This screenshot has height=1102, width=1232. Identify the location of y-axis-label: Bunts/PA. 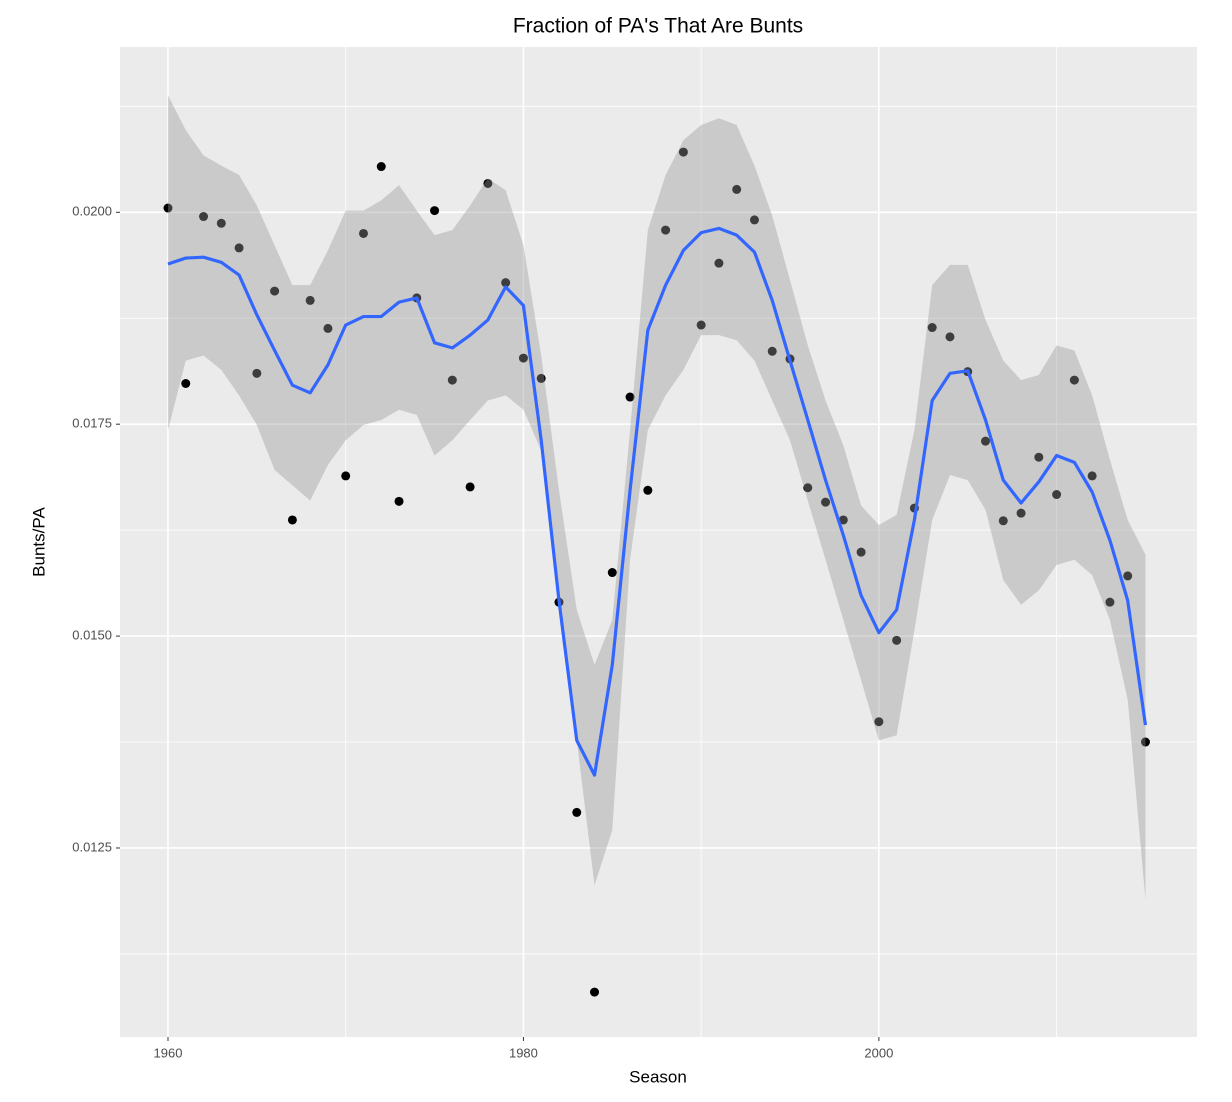
(38, 542).